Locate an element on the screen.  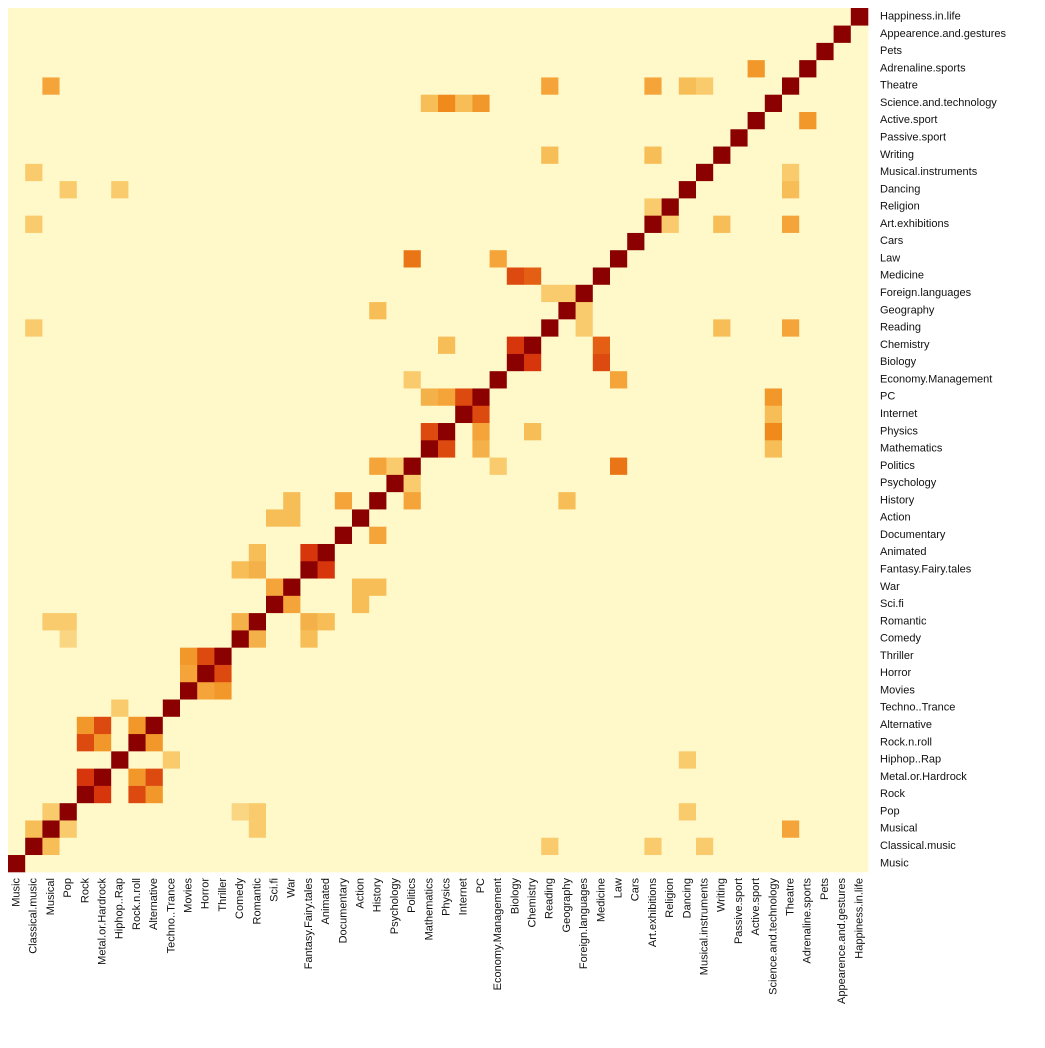
y-tick-label: Metal.or.Hardrock is located at coordinates (923, 777).